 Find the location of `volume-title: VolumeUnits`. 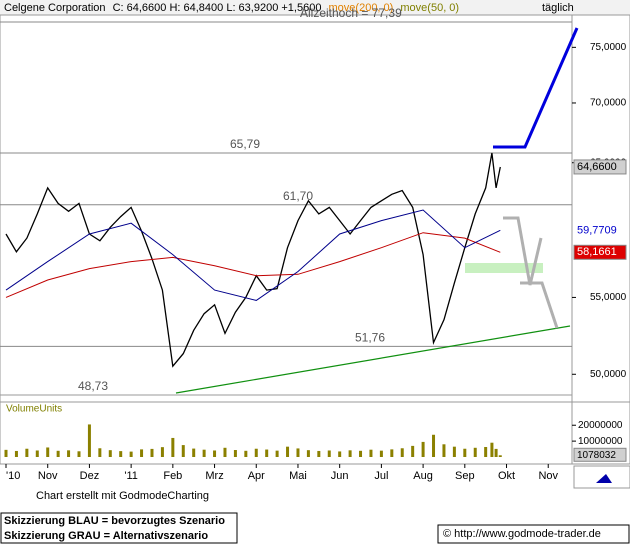

volume-title: VolumeUnits is located at coordinates (34, 409).